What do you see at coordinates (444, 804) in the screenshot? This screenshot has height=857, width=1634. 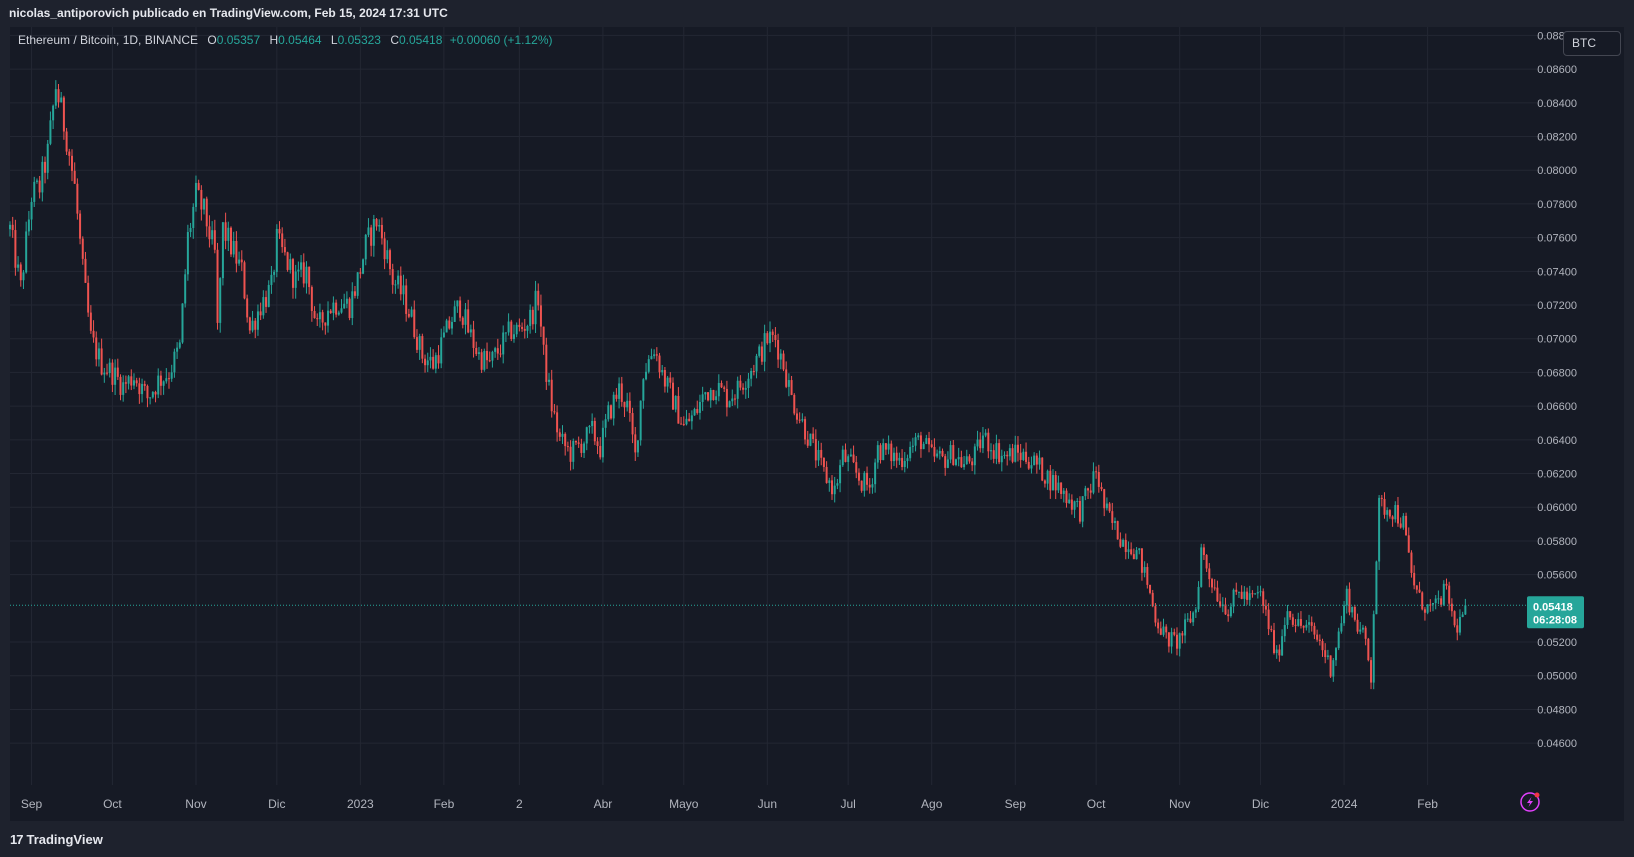 I see `date-tick-label: Feb` at bounding box center [444, 804].